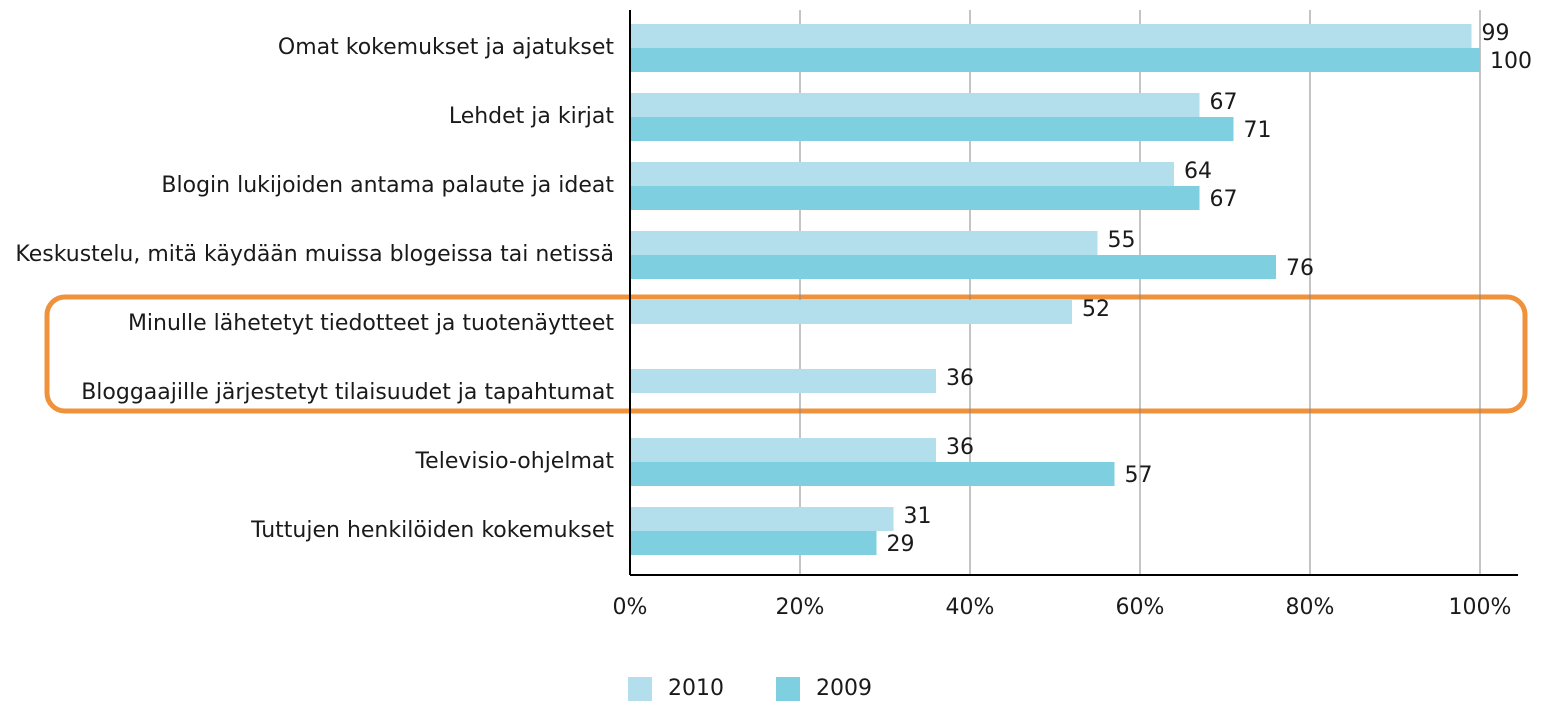 This screenshot has width=1544, height=701. Describe the element at coordinates (970, 607) in the screenshot. I see `x-tick-label: 40%` at that location.